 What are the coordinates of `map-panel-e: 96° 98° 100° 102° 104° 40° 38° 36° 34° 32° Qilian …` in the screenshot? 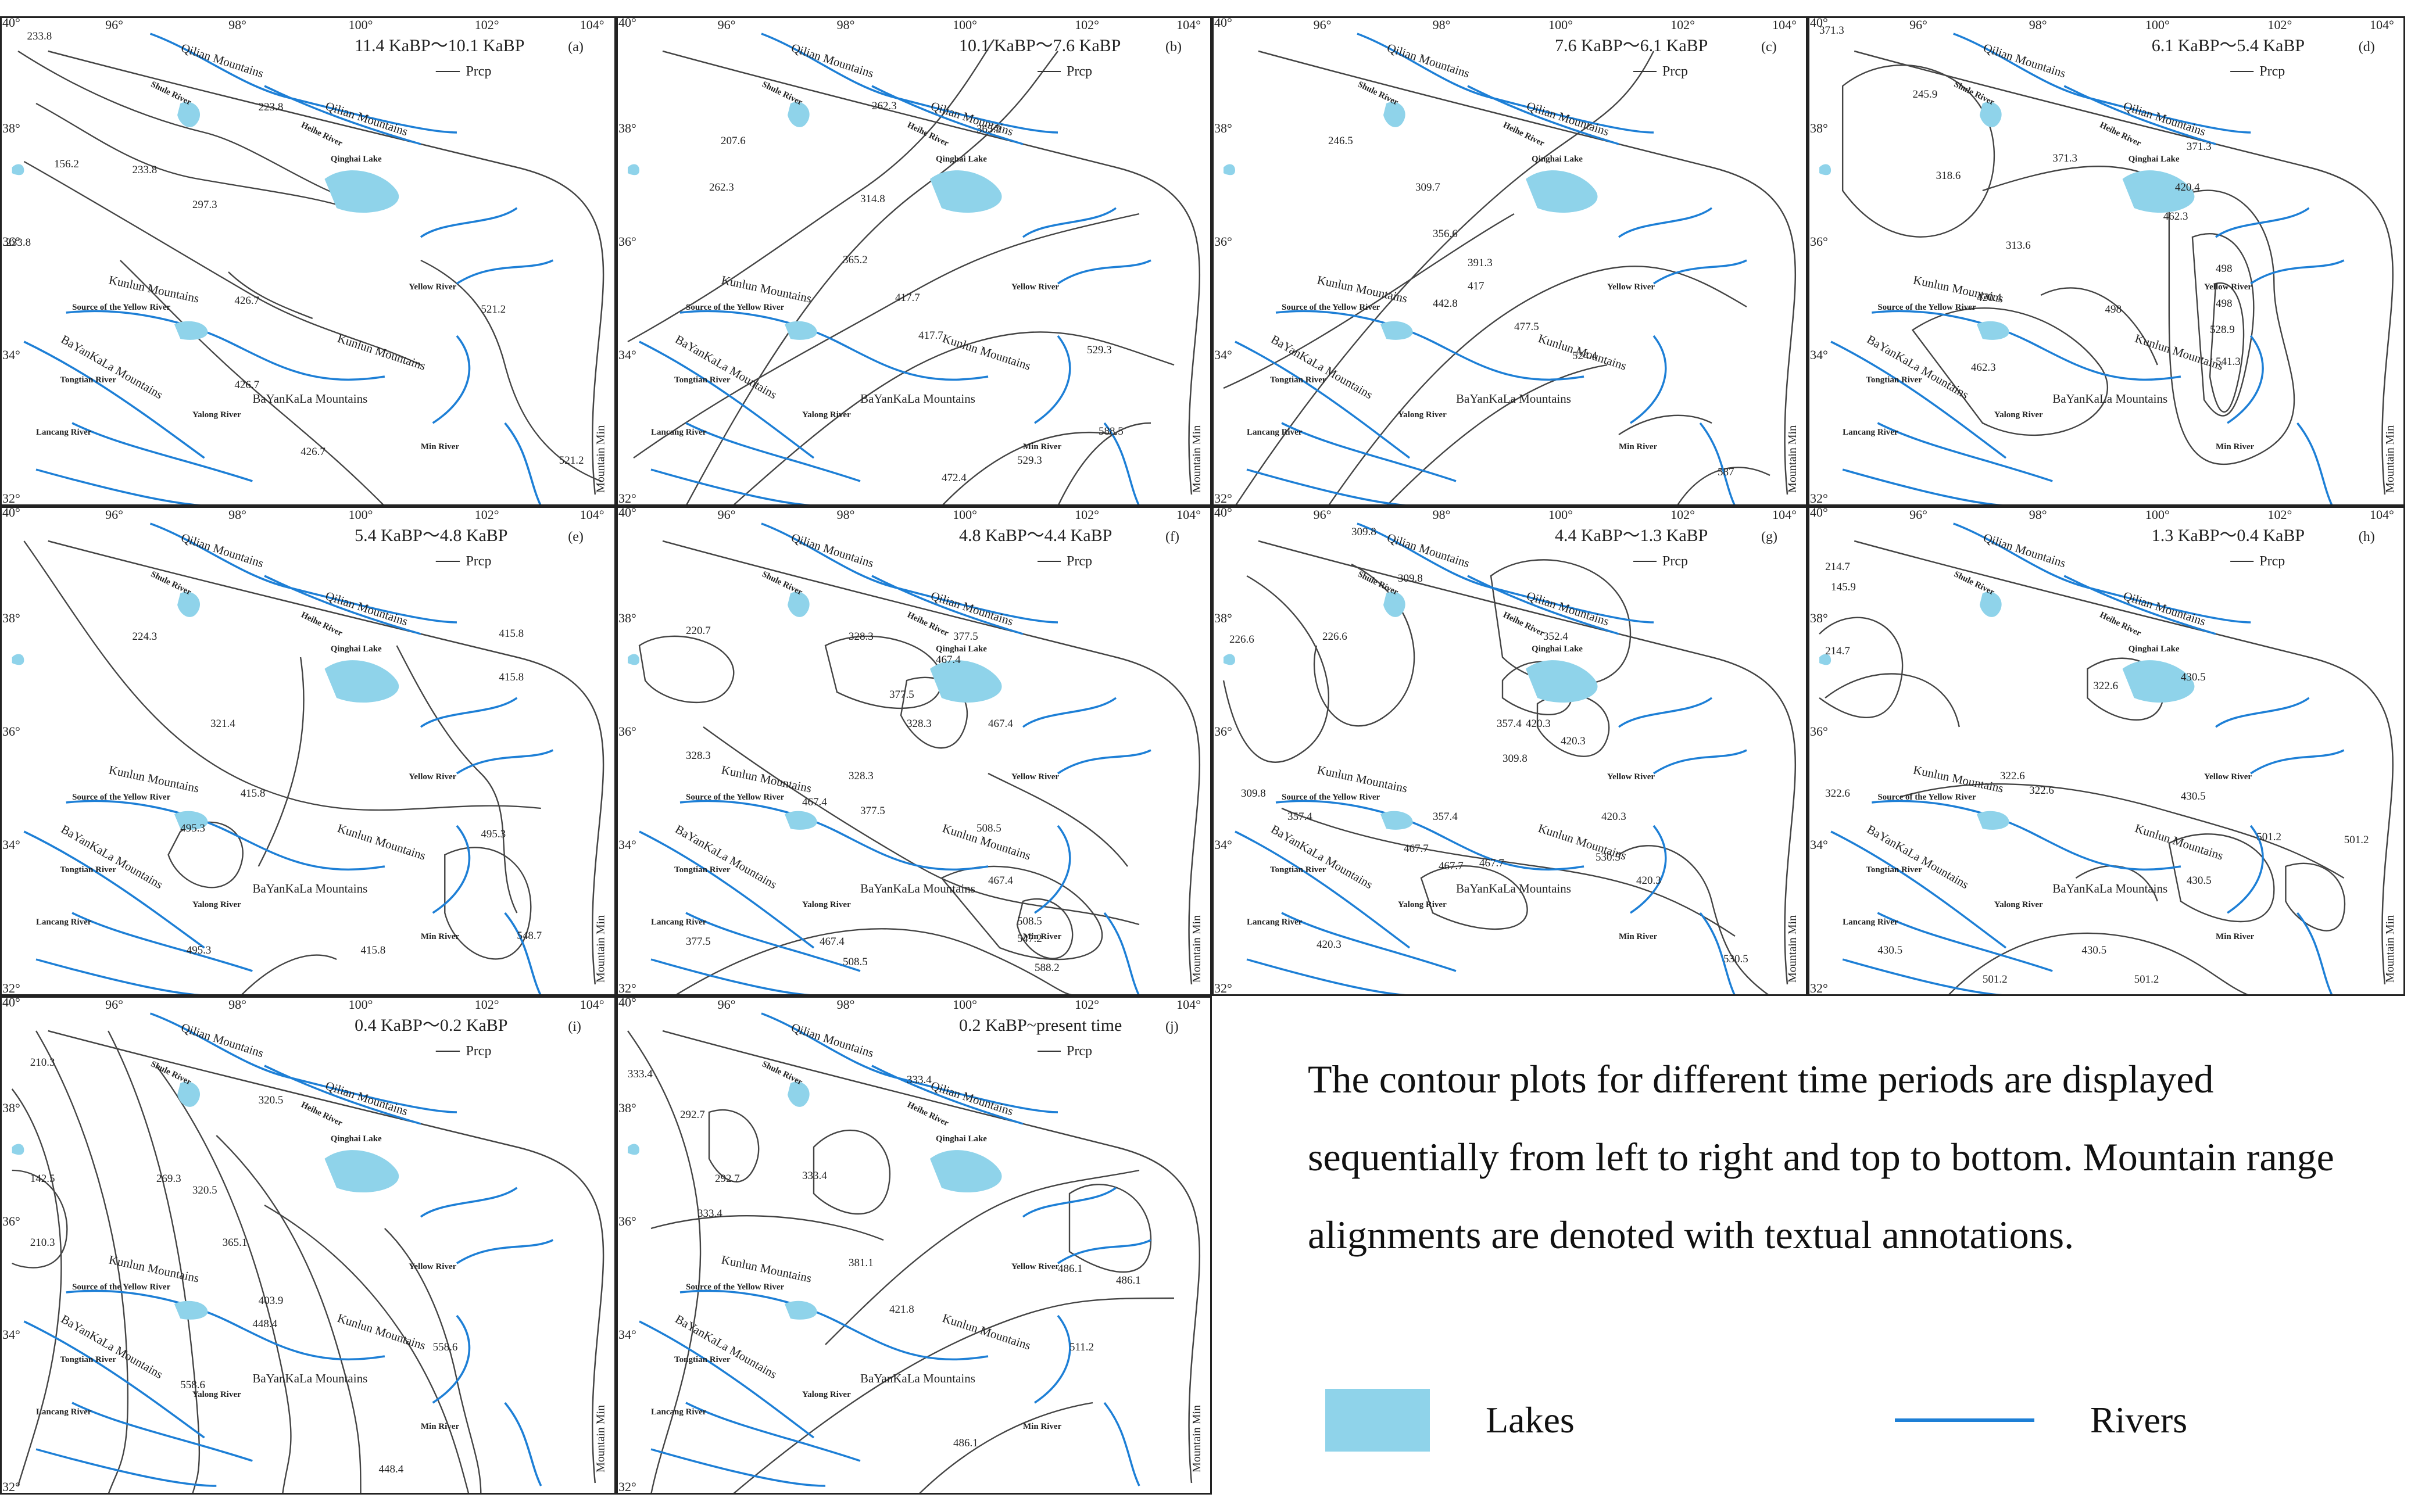 It's located at (308, 751).